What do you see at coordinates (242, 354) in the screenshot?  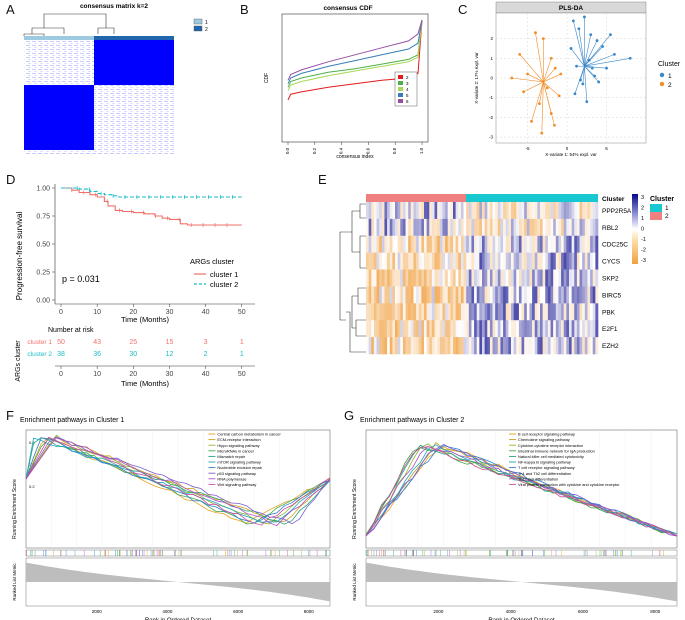 I see `risk-cell: 1` at bounding box center [242, 354].